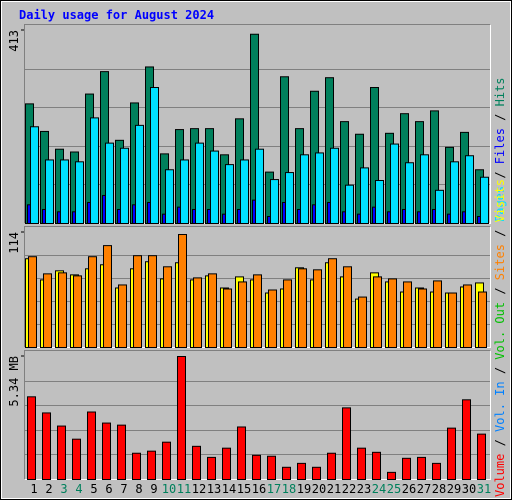 This screenshot has width=512, height=500. What do you see at coordinates (500, 204) in the screenshot?
I see `legend-entry: Pages` at bounding box center [500, 204].